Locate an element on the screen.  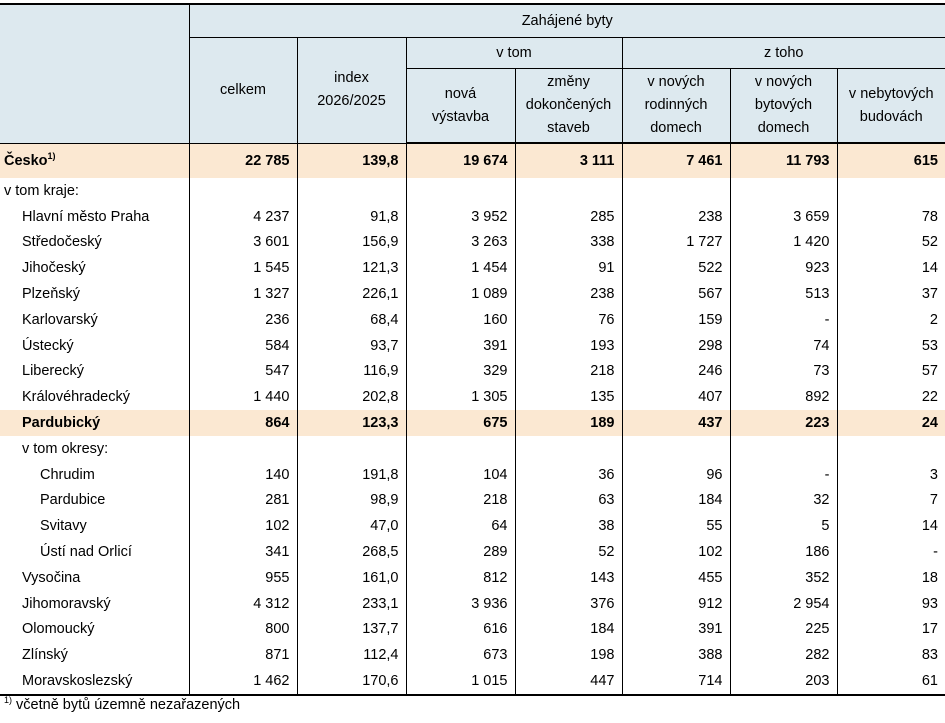
row-name: Ústecký is located at coordinates (48, 345).